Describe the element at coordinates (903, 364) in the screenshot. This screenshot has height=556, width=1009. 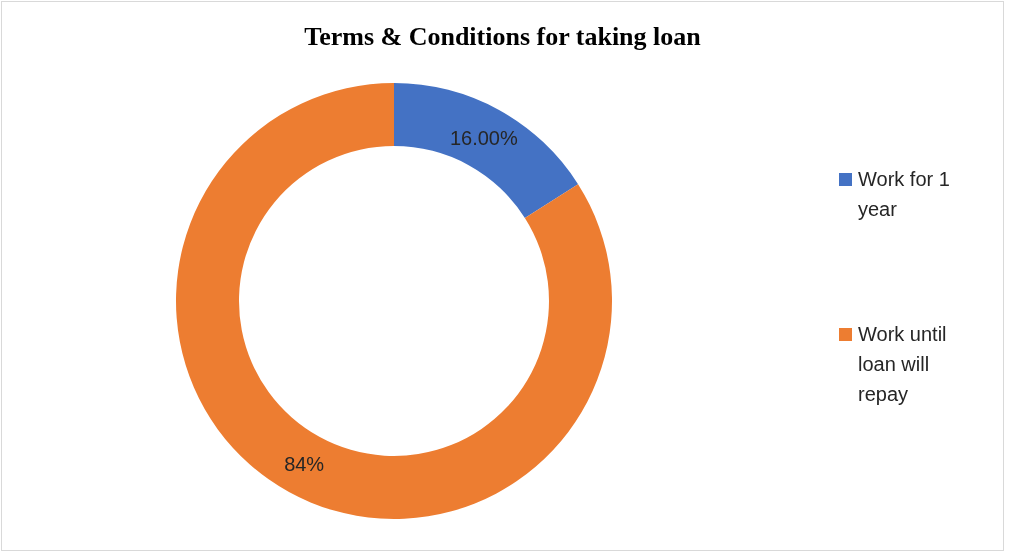
I see `legend-label: Work until loan will repay` at that location.